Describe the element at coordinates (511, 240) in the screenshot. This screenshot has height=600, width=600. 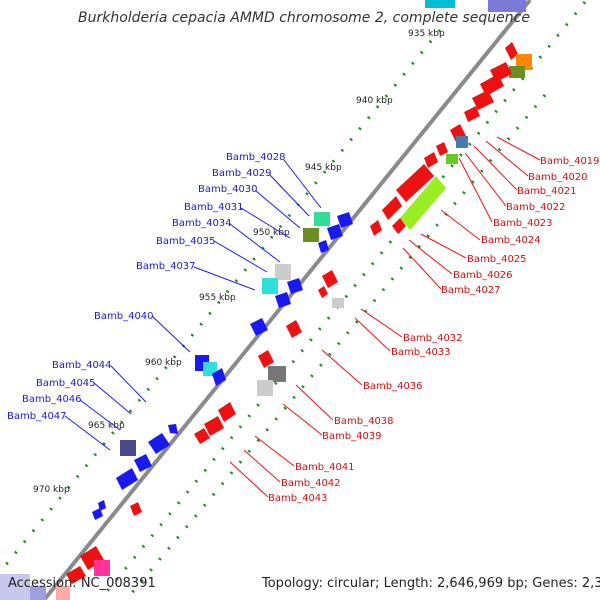
I see `gene-label: Bamb_4024` at that location.